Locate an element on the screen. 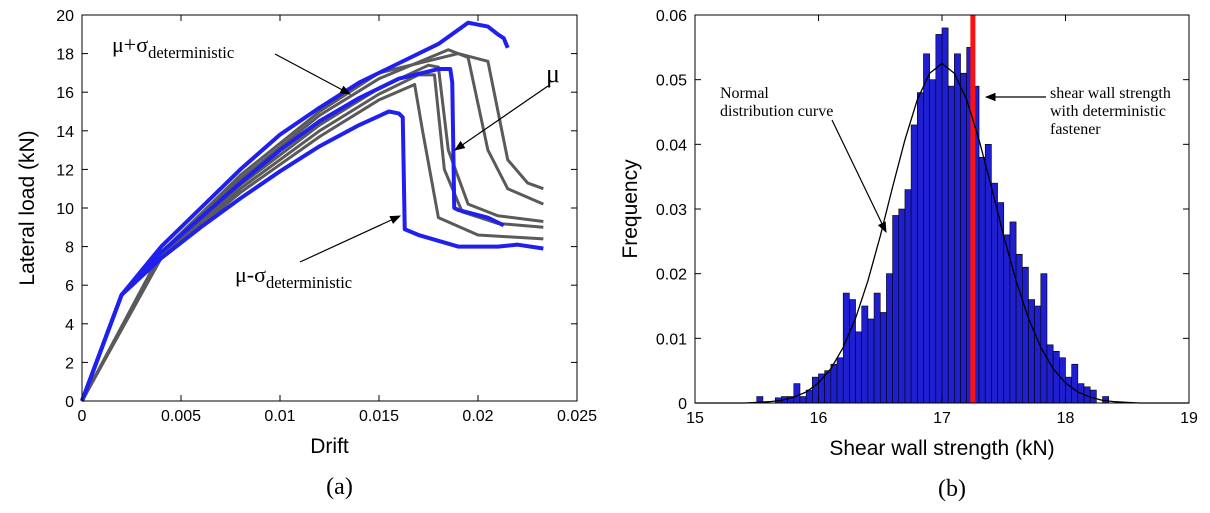 The image size is (1210, 513). y-tick-label: 0.04 is located at coordinates (671, 145).